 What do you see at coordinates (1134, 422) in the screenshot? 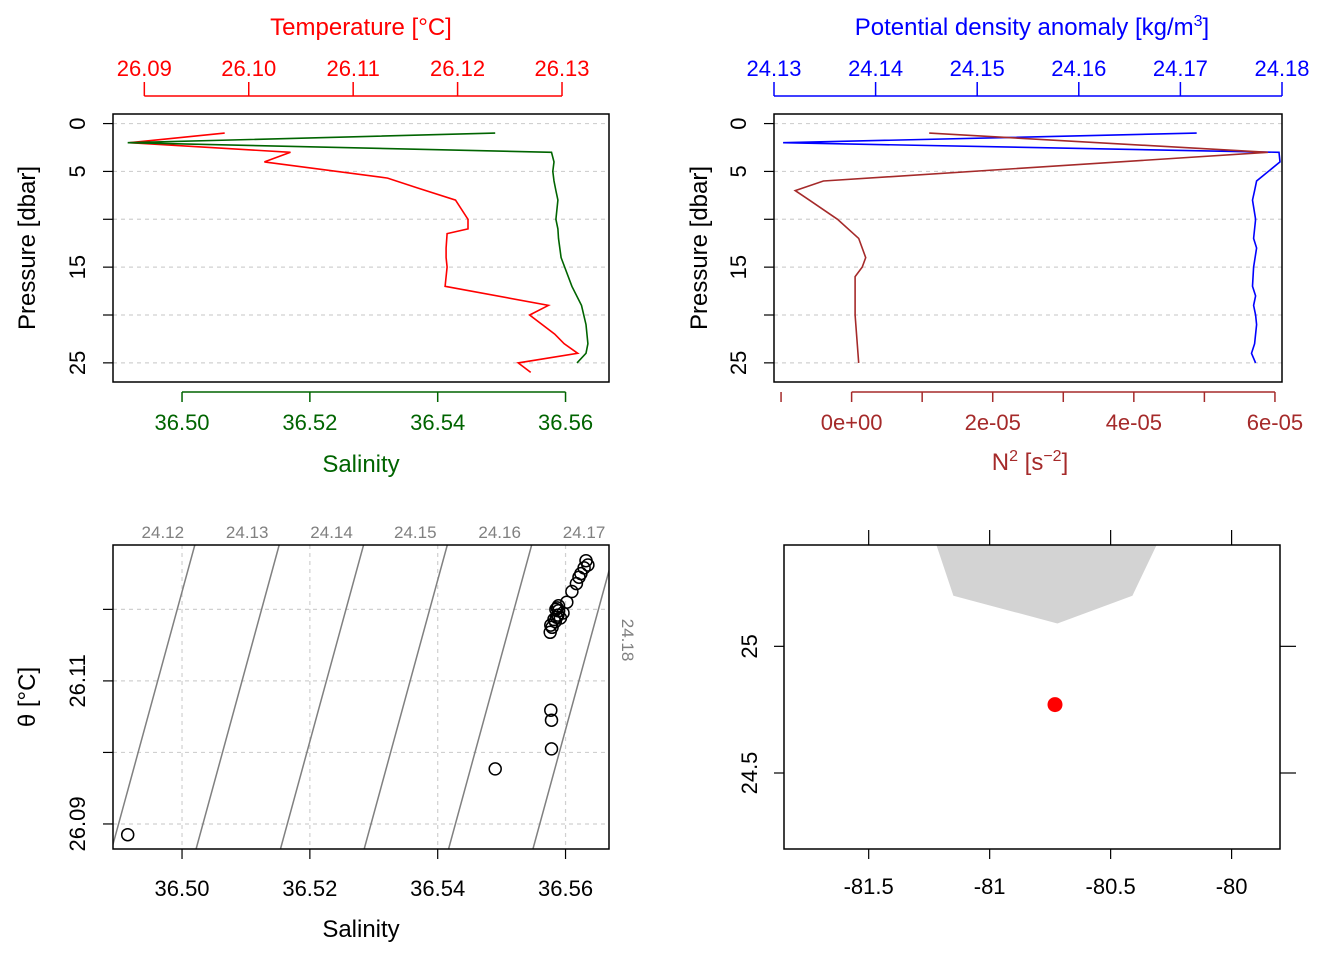
I see `bottom-axis-tick-label: 4e-05` at bounding box center [1134, 422].